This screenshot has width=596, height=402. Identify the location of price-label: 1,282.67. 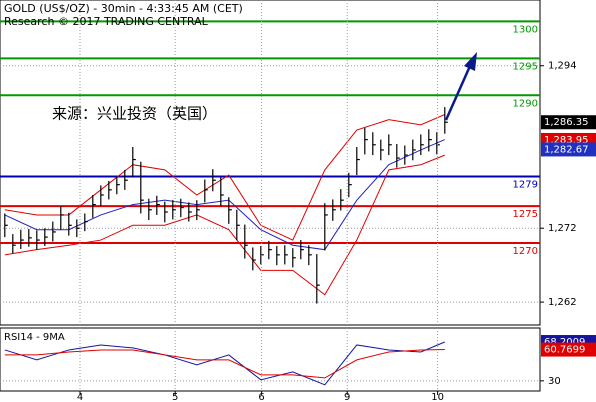
(566, 149).